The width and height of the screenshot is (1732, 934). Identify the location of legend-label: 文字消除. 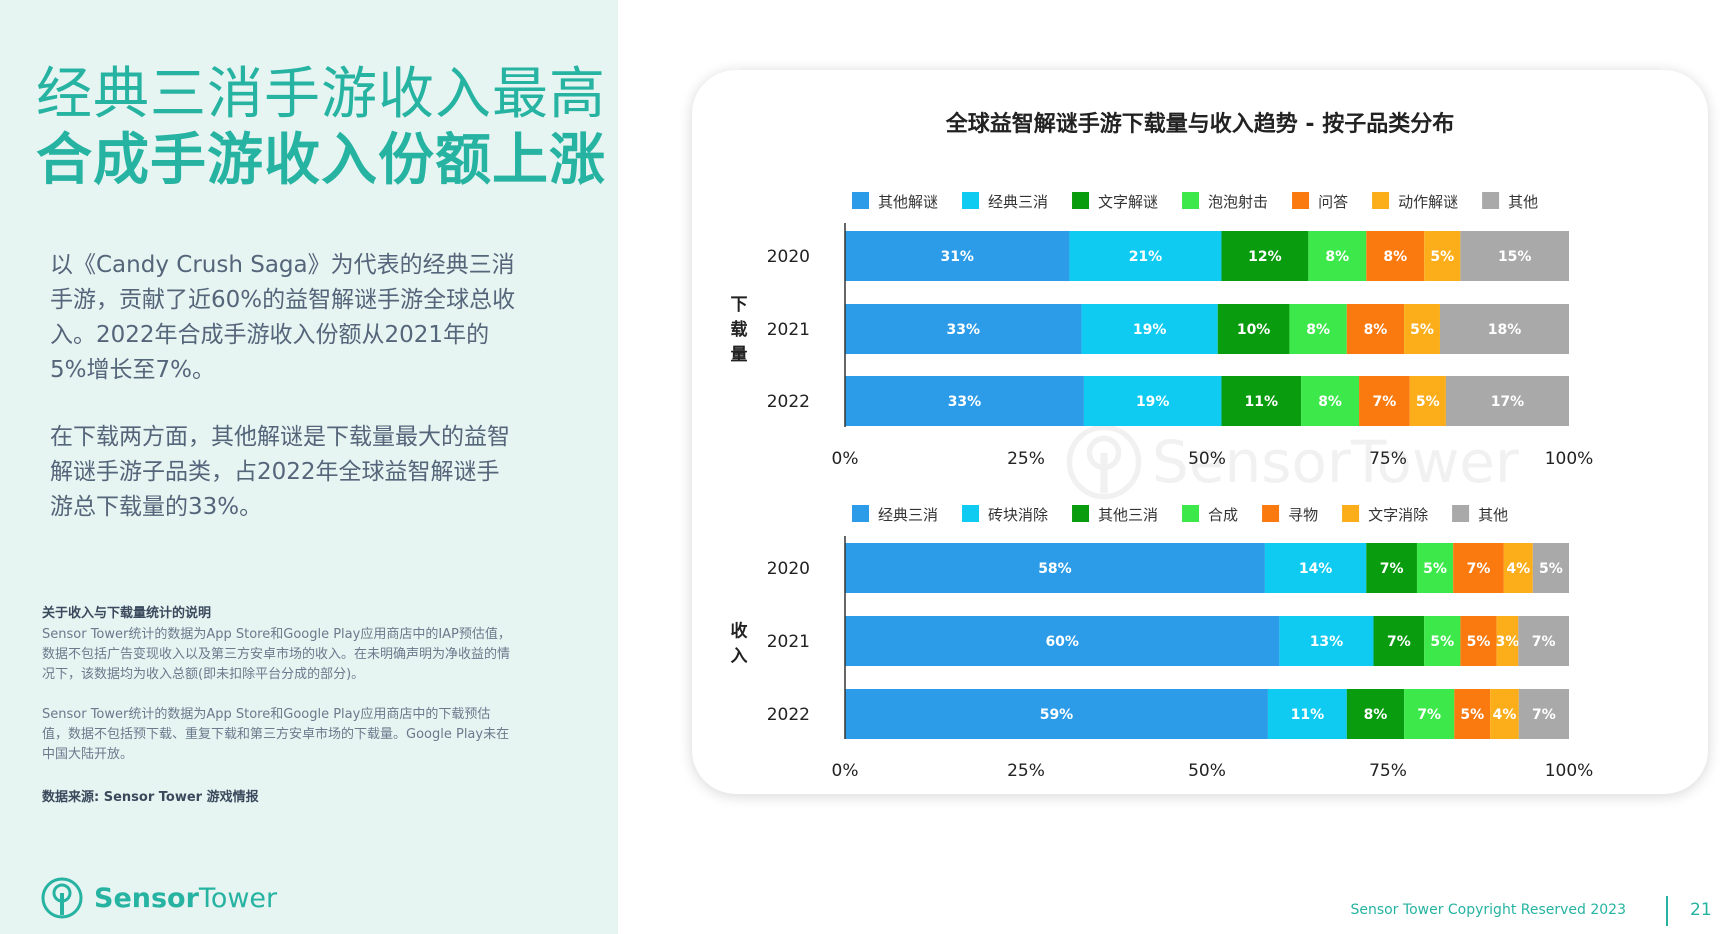
(1398, 515).